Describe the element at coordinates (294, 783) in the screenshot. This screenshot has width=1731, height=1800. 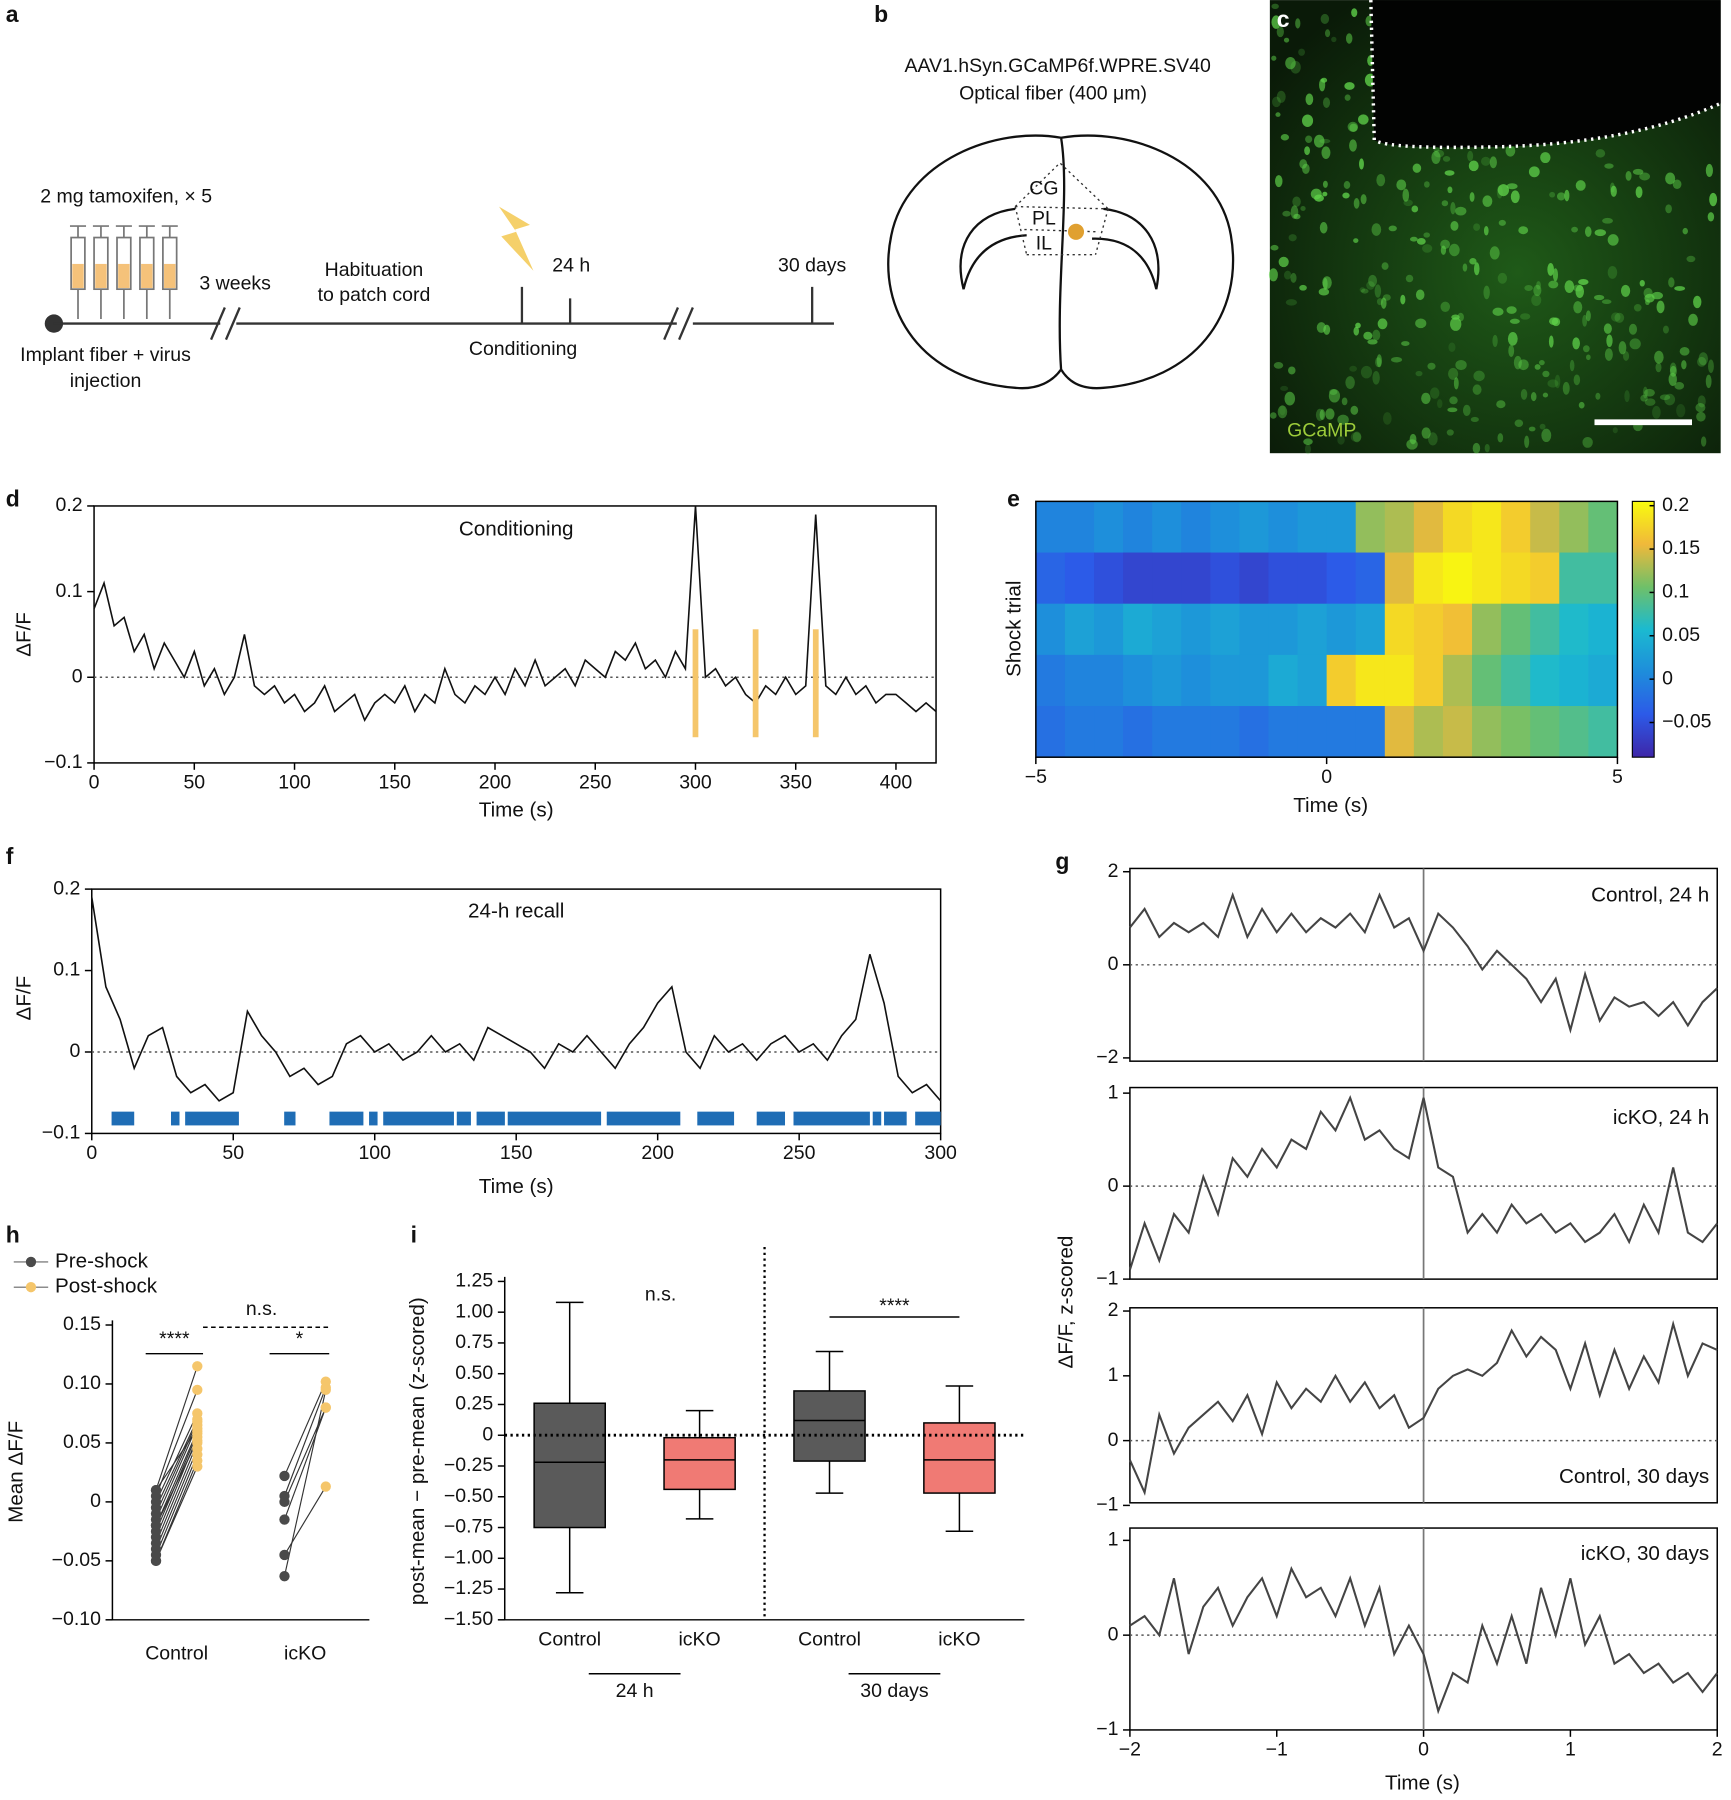
I see `x-tick-label: 100` at that location.